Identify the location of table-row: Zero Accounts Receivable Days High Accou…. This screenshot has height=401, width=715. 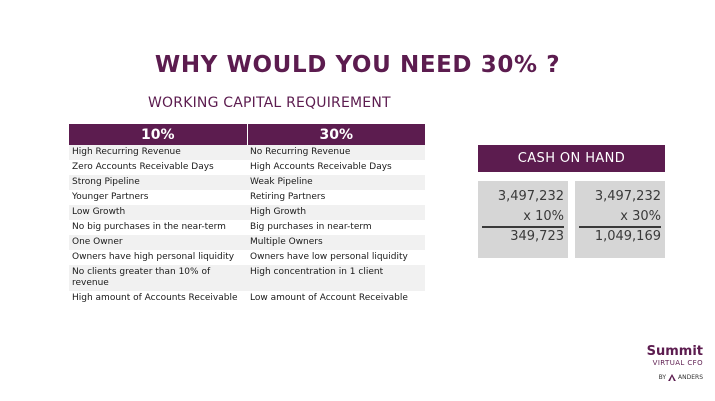
(247, 167).